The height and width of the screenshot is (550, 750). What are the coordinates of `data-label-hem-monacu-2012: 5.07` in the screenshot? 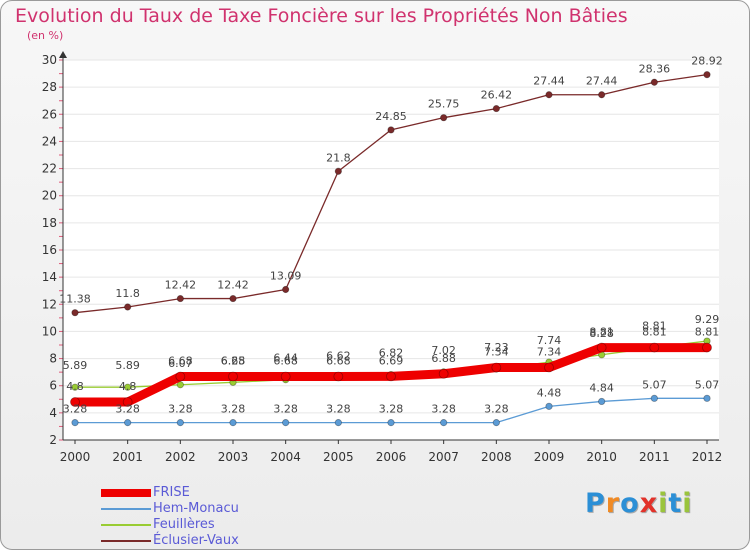 It's located at (707, 384).